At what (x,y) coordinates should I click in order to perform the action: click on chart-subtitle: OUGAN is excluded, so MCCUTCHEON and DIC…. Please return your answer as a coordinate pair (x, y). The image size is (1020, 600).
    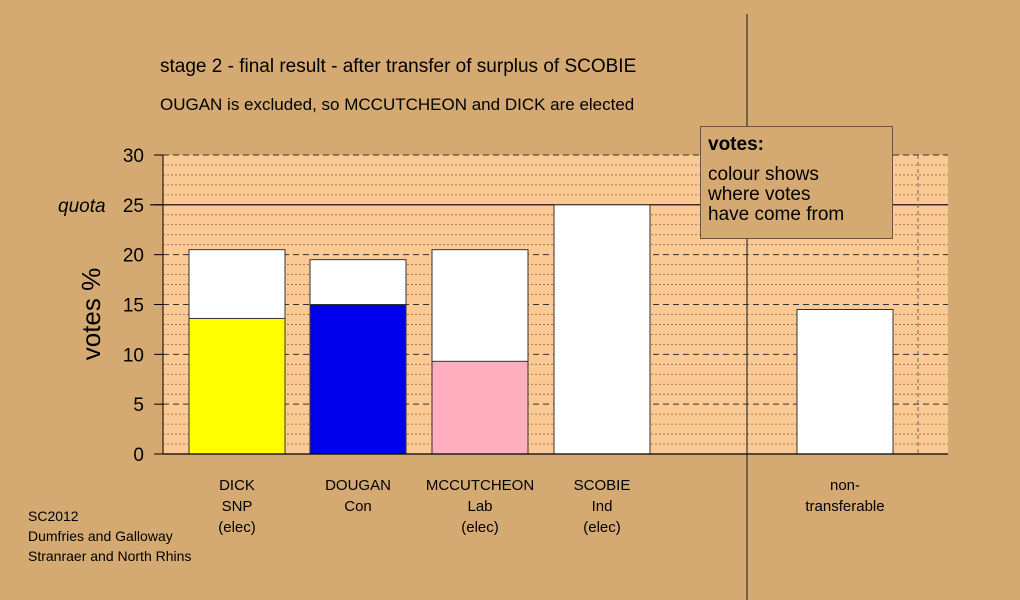
    Looking at the image, I should click on (397, 104).